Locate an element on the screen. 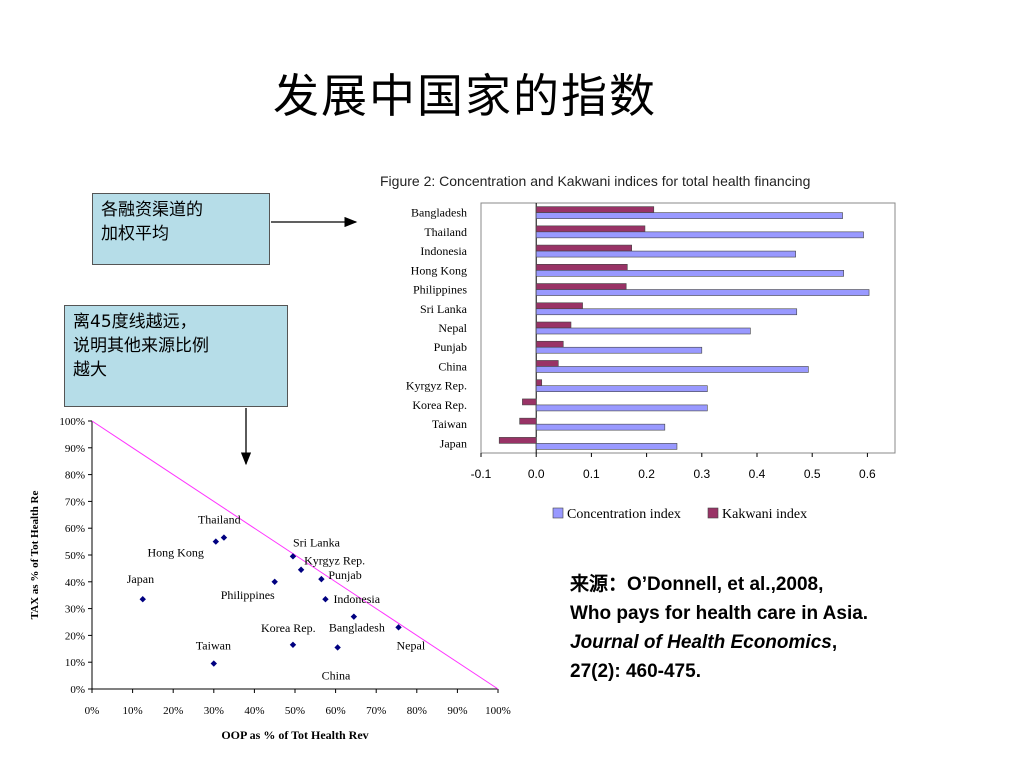 The width and height of the screenshot is (1024, 768). point-China is located at coordinates (337, 647).